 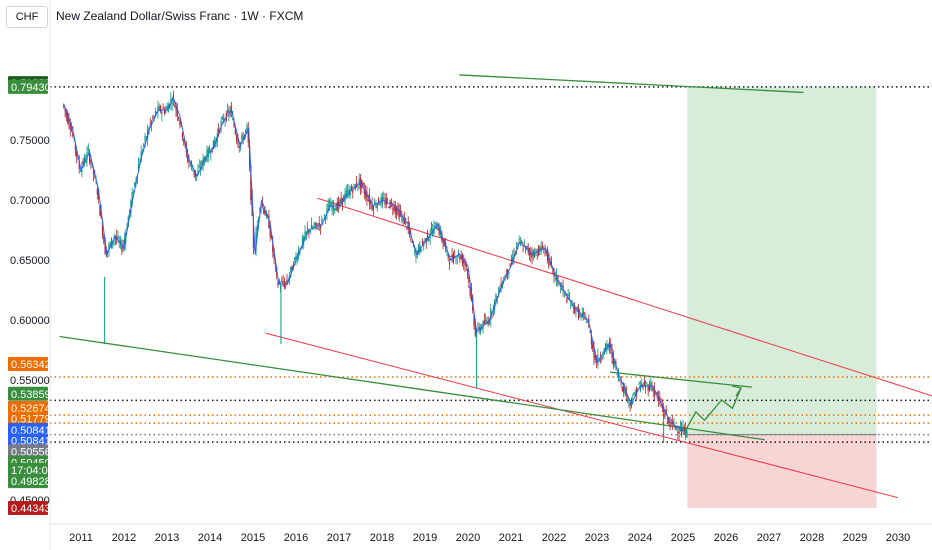 What do you see at coordinates (898, 538) in the screenshot?
I see `x-tick-label: 2030` at bounding box center [898, 538].